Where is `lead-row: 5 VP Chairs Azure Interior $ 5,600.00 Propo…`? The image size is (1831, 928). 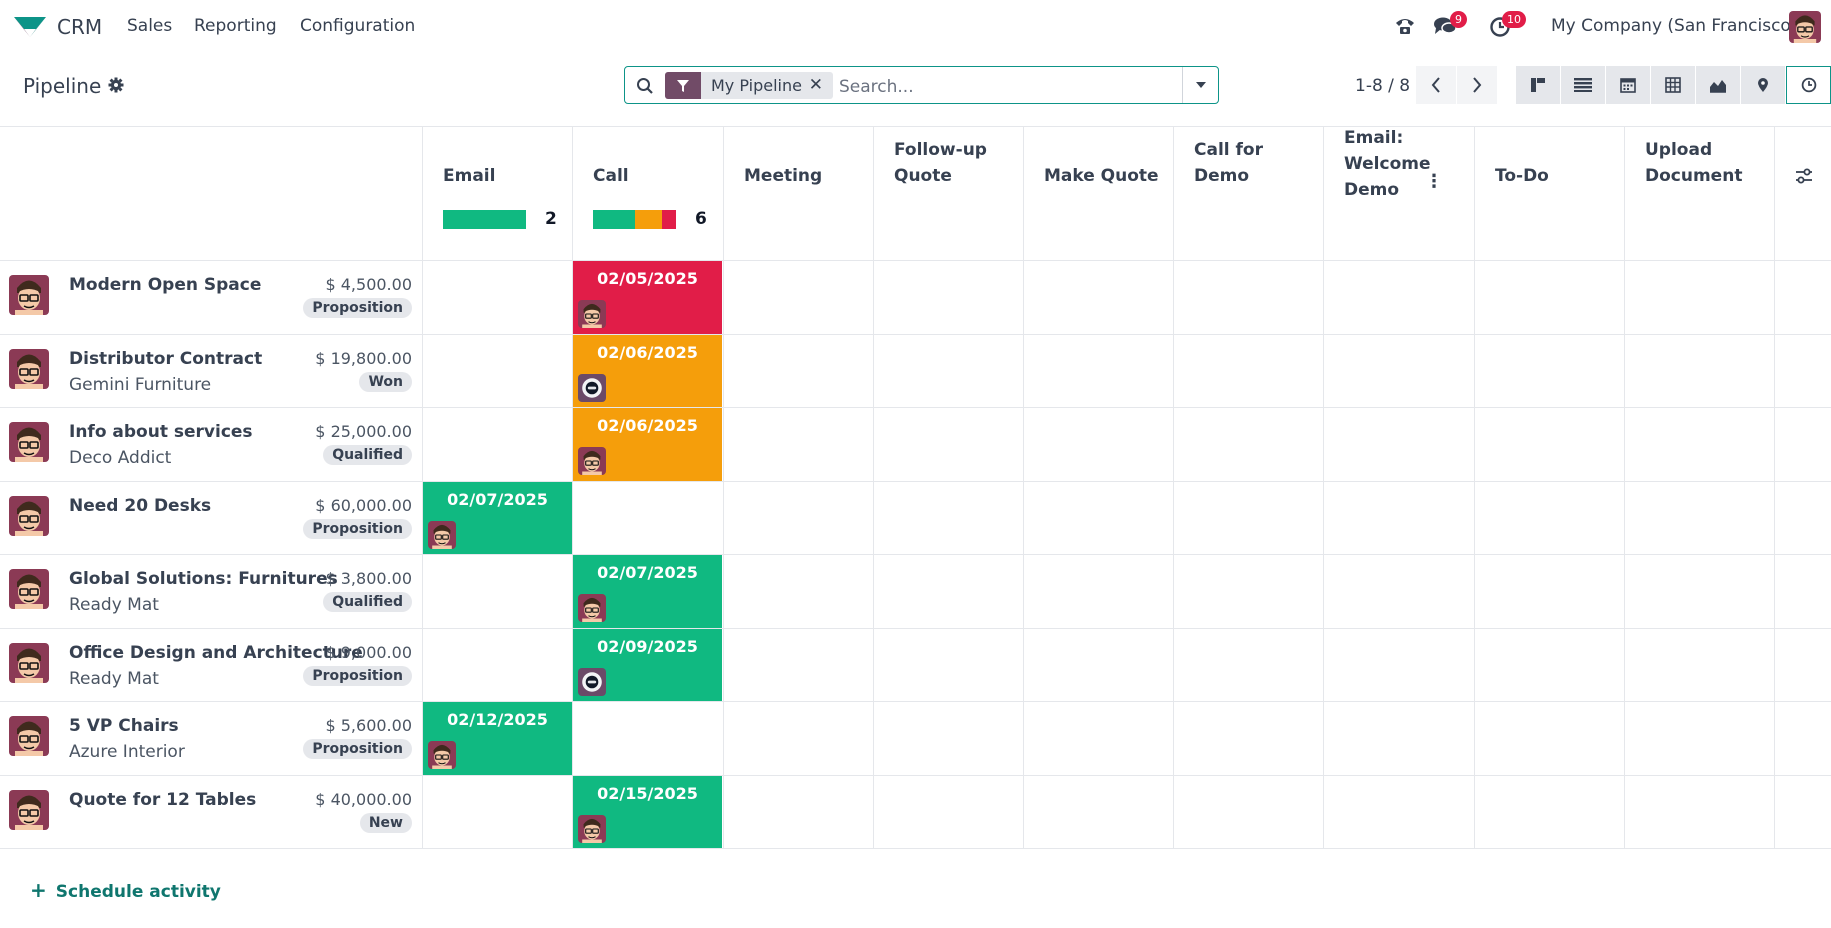
lead-row: 5 VP Chairs Azure Interior $ 5,600.00 Propo… is located at coordinates (915, 738).